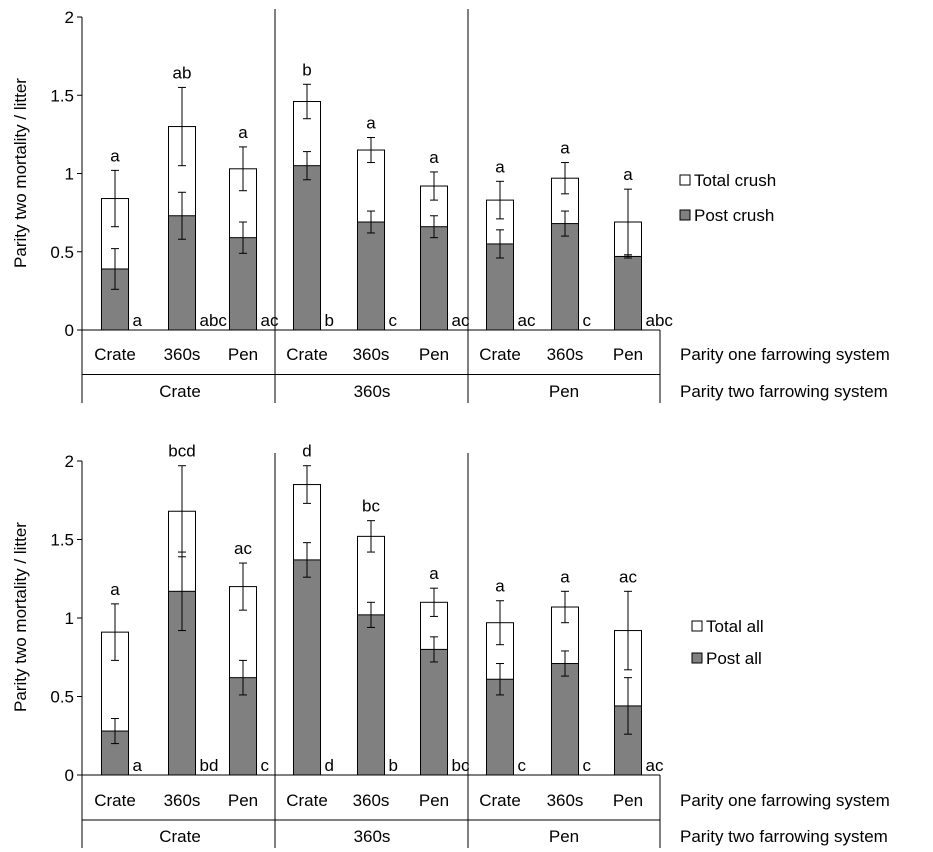 The image size is (933, 852). Describe the element at coordinates (181, 451) in the screenshot. I see `significance-letter-total: bcd` at that location.